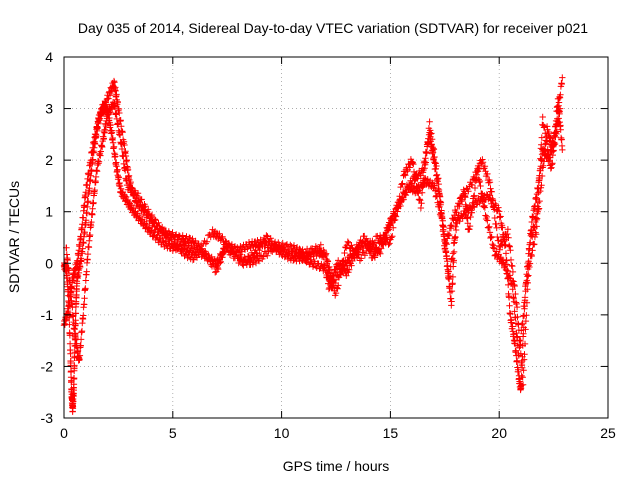 The width and height of the screenshot is (640, 480). I want to click on y-axis-title: SDTVAR / TECUs, so click(14, 237).